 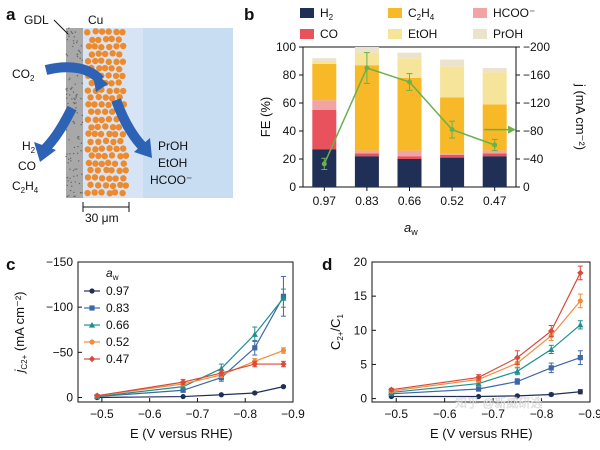 I want to click on point-0.47-2, so click(x=517, y=357).